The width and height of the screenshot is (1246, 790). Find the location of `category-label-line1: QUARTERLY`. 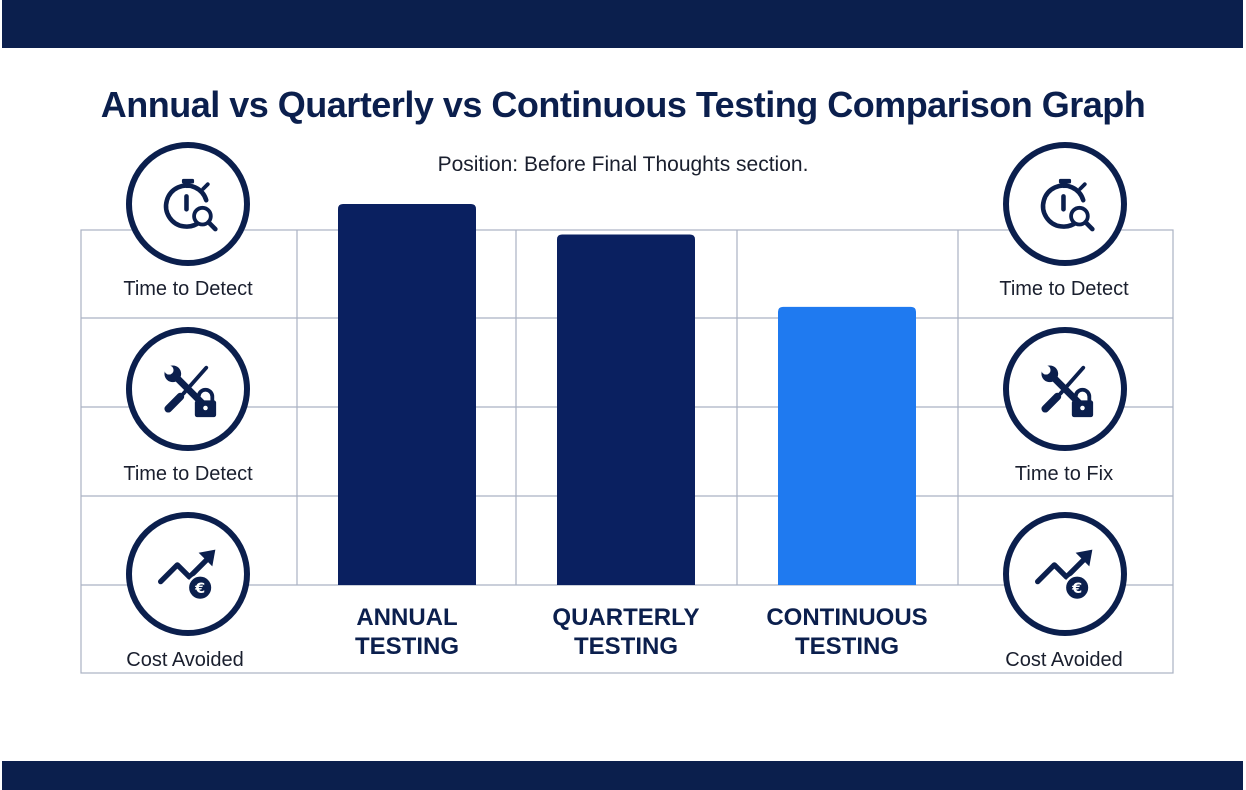

category-label-line1: QUARTERLY is located at coordinates (626, 617).